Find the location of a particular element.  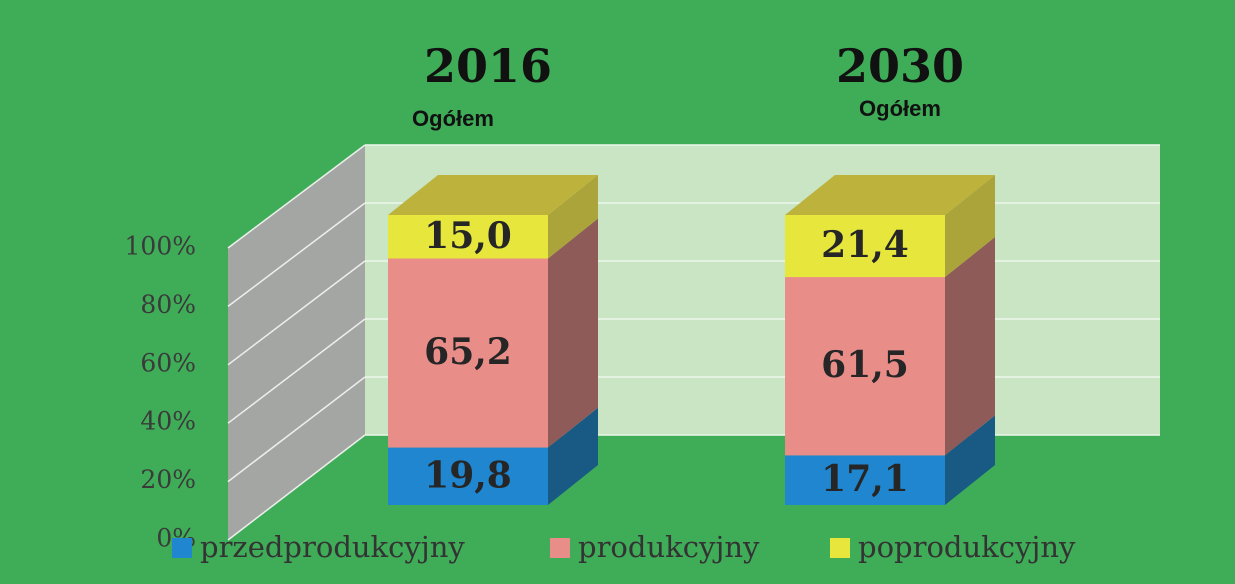

y-tick-label: 80% is located at coordinates (168, 304).